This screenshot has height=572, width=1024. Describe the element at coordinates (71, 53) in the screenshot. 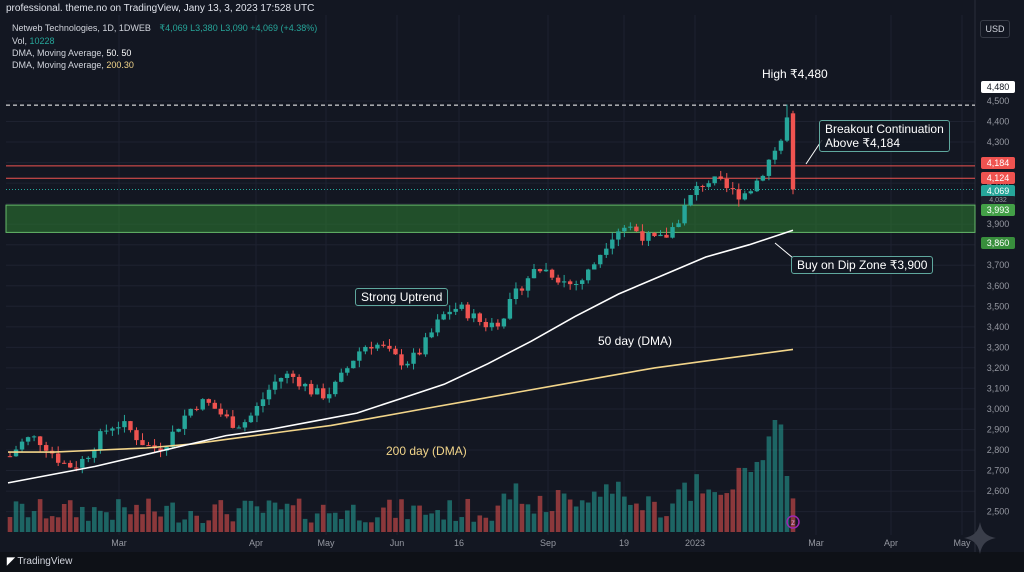

I see `dma50-indicator: DMA, Moving Average, 50. 50` at that location.